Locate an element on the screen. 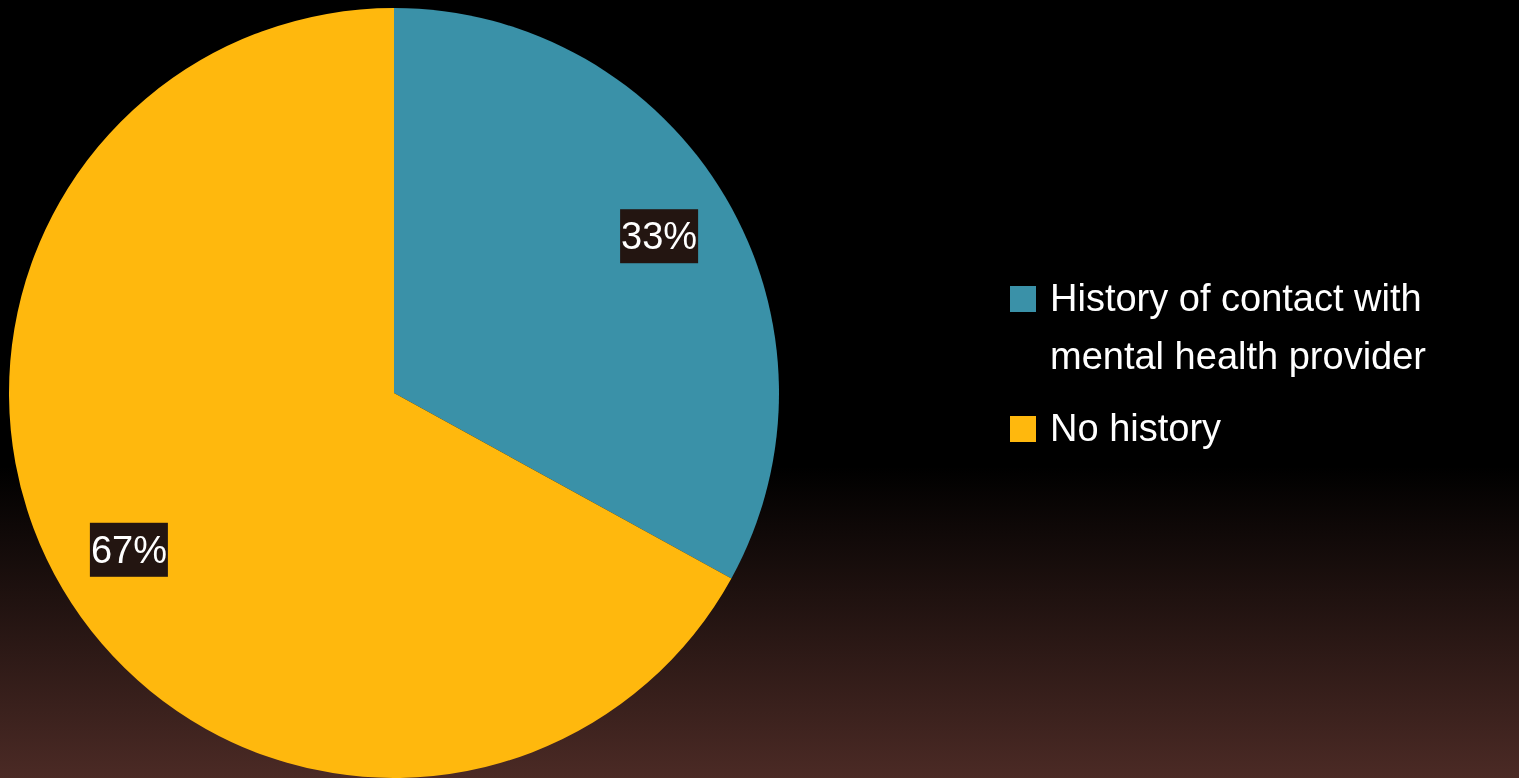 The height and width of the screenshot is (778, 1519). legend-label: No history is located at coordinates (1136, 428).